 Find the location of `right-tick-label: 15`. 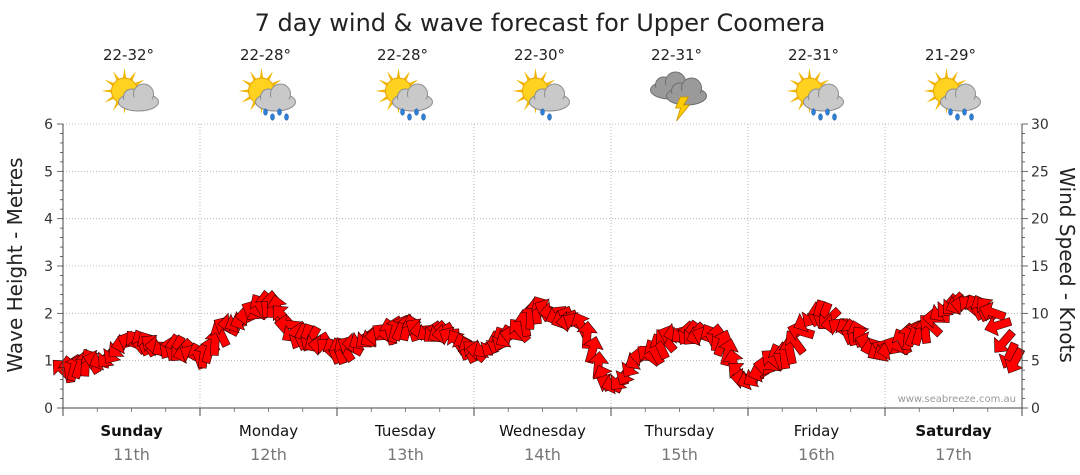

right-tick-label: 15 is located at coordinates (1040, 267).